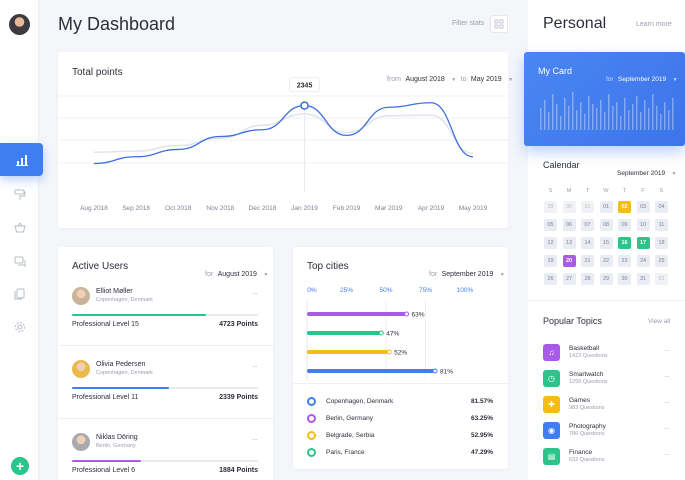 The width and height of the screenshot is (685, 480). Describe the element at coordinates (606, 261) in the screenshot. I see `calendar-day: 22` at that location.